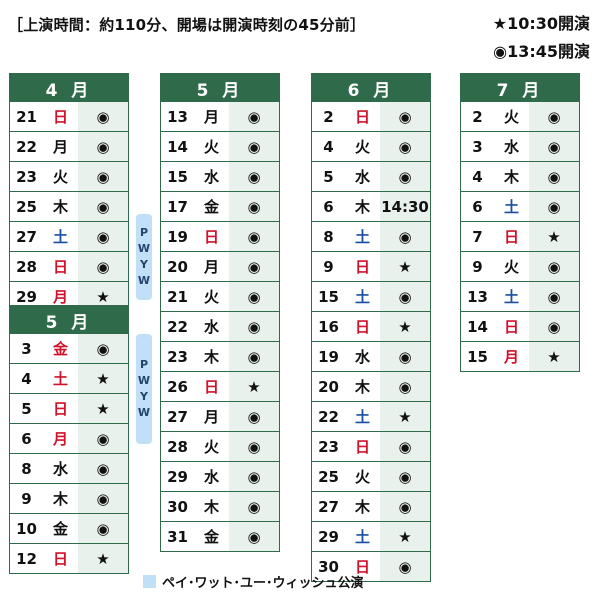 This screenshot has width=600, height=600. What do you see at coordinates (328, 266) in the screenshot?
I see `date-cell: 9` at bounding box center [328, 266].